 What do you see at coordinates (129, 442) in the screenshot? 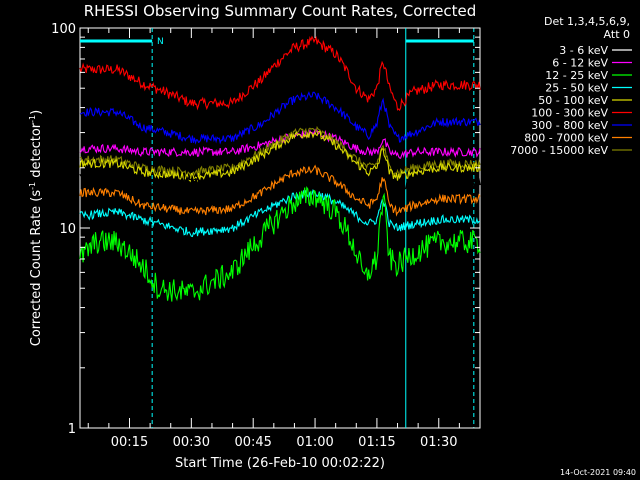
I see `x-tick-label-0: 00:15` at bounding box center [129, 442].